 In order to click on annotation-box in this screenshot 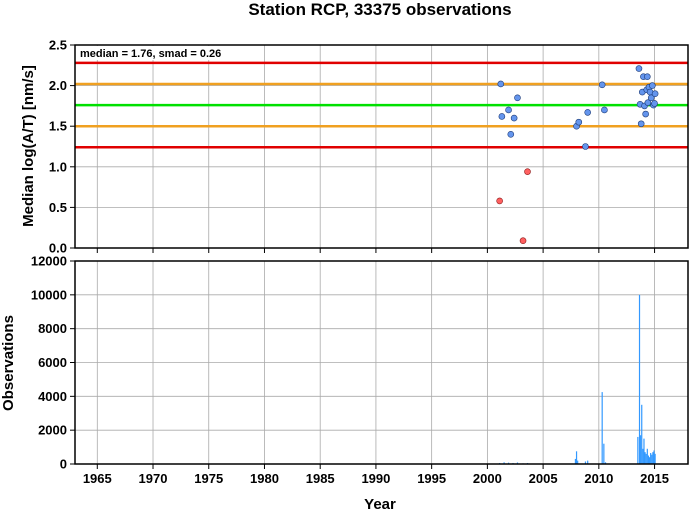, I will do `click(160, 53)`.